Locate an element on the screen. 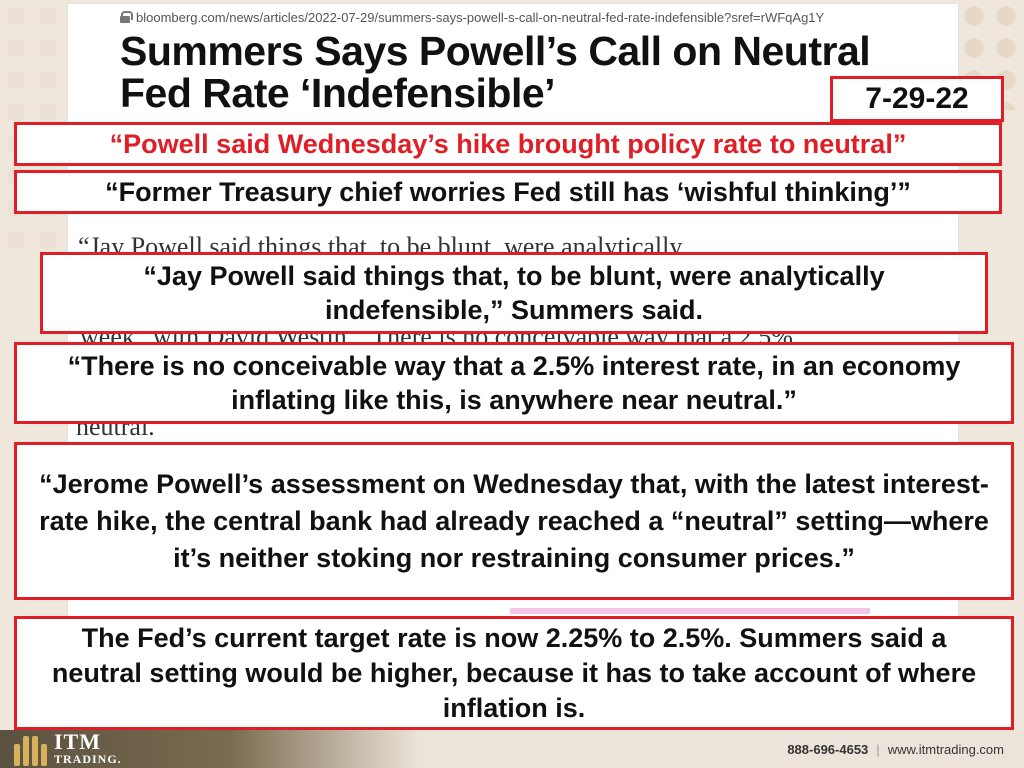 The image size is (1024, 768). headline-line-1: Summers Says Powell’s Call on Neutral is located at coordinates (495, 51).